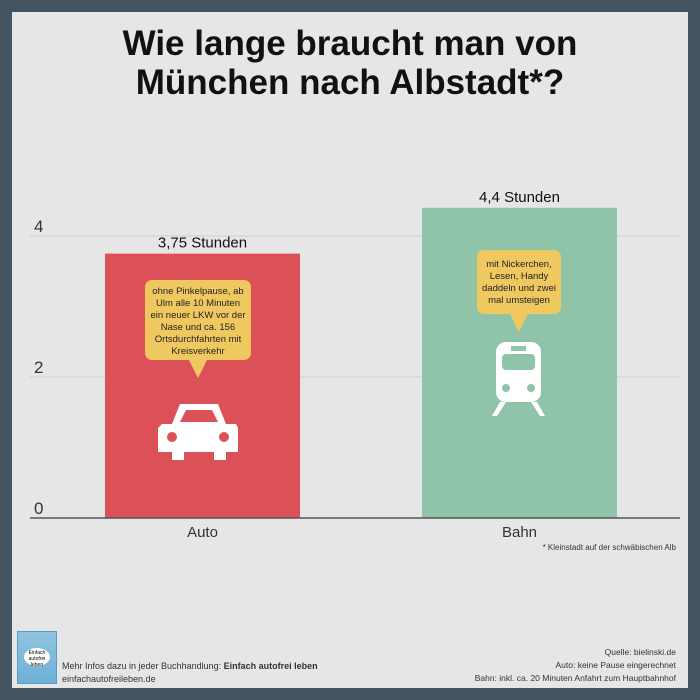  I want to click on source-note: Quelle: bielinski.de, so click(640, 652).